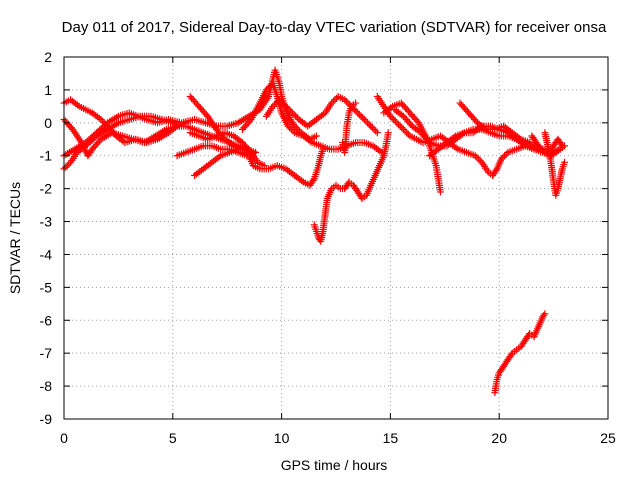 This screenshot has height=480, width=640. Describe the element at coordinates (216, 162) in the screenshot. I see `series-arc7` at that location.